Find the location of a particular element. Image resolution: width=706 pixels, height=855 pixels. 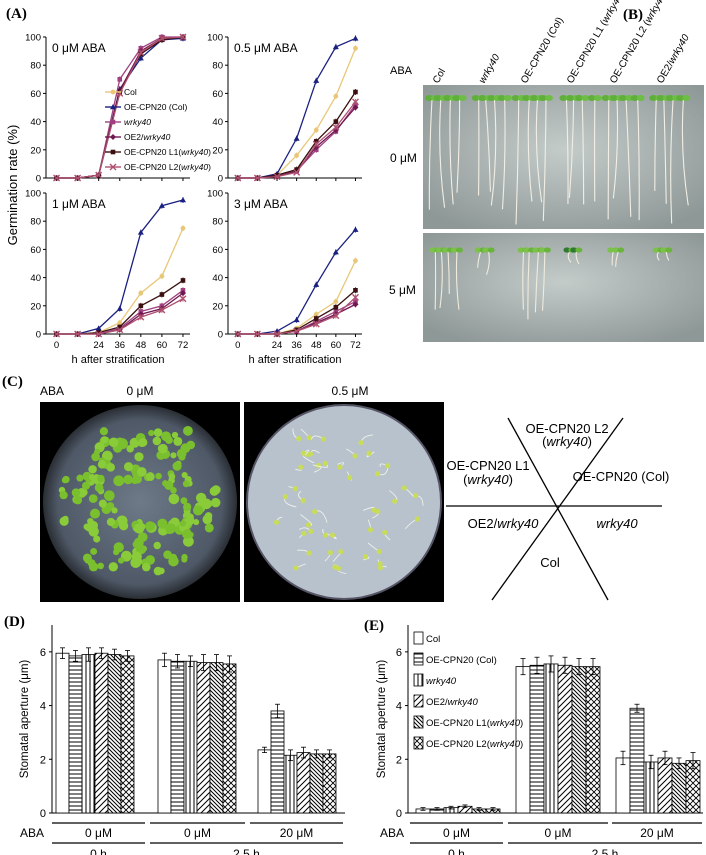

dish-rim is located at coordinates (344, 502).